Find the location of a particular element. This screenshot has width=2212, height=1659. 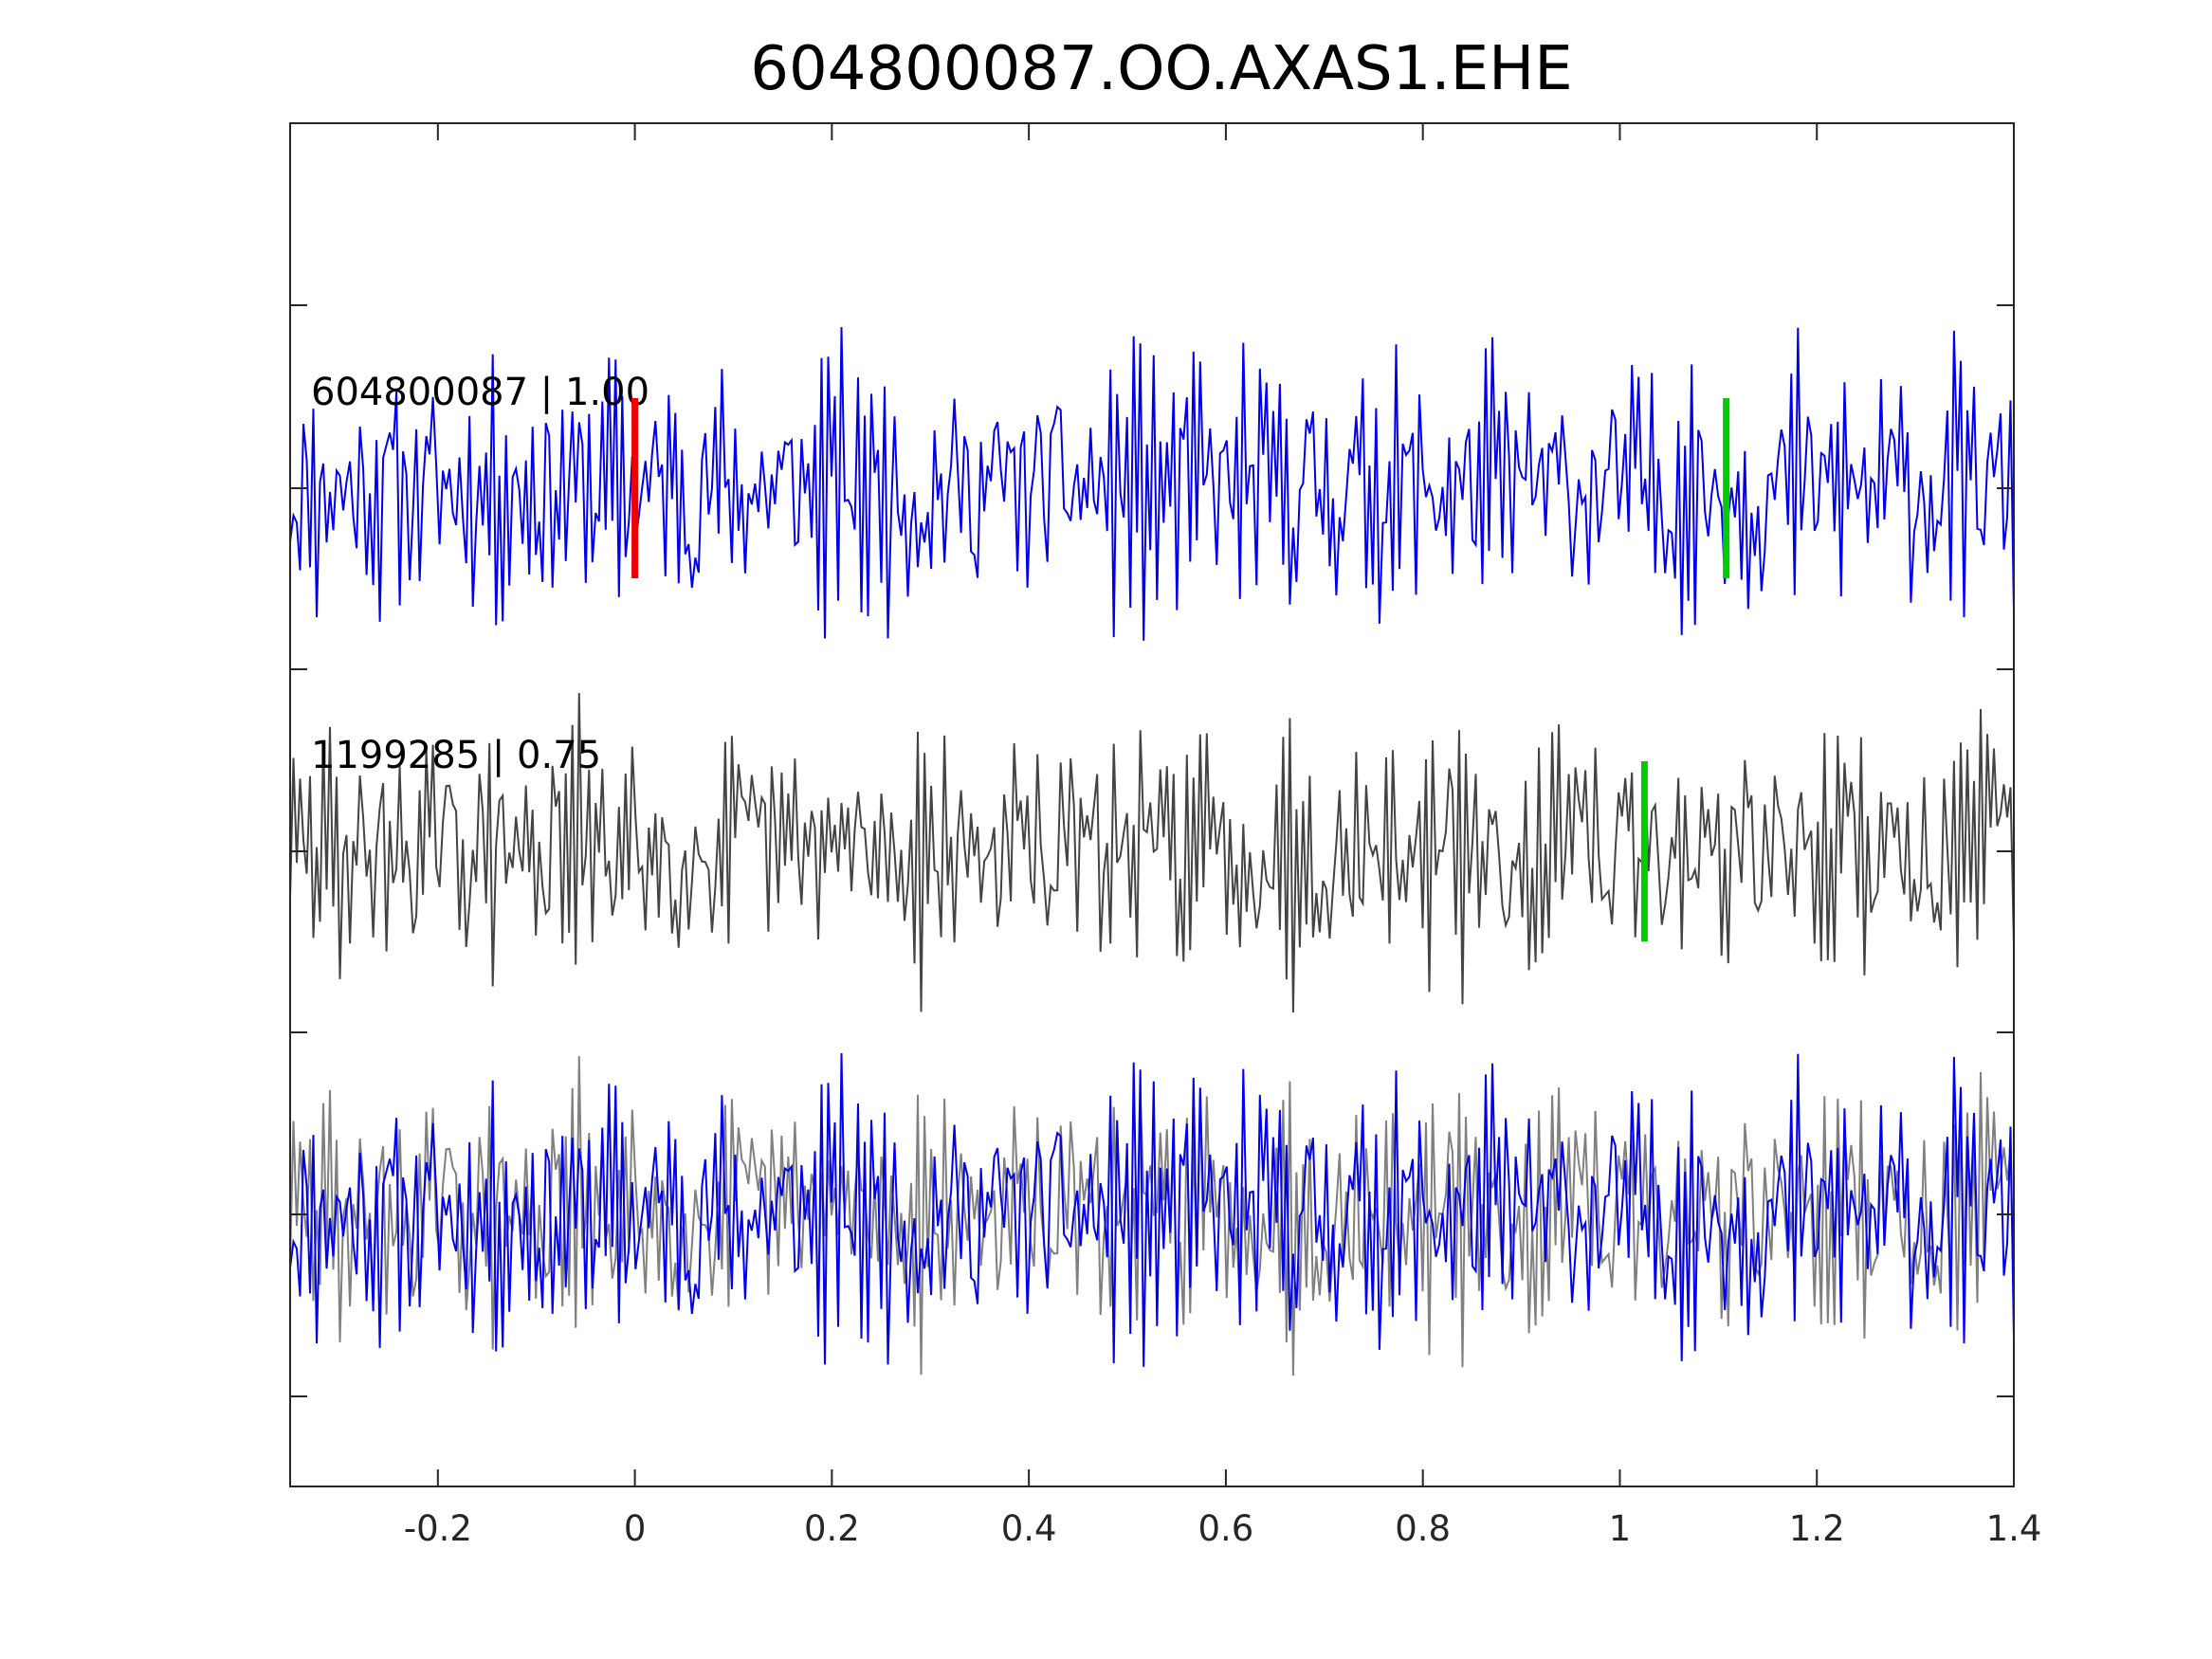

chart-title: 604800087.OO.AXAS1.EHE is located at coordinates (1161, 69).